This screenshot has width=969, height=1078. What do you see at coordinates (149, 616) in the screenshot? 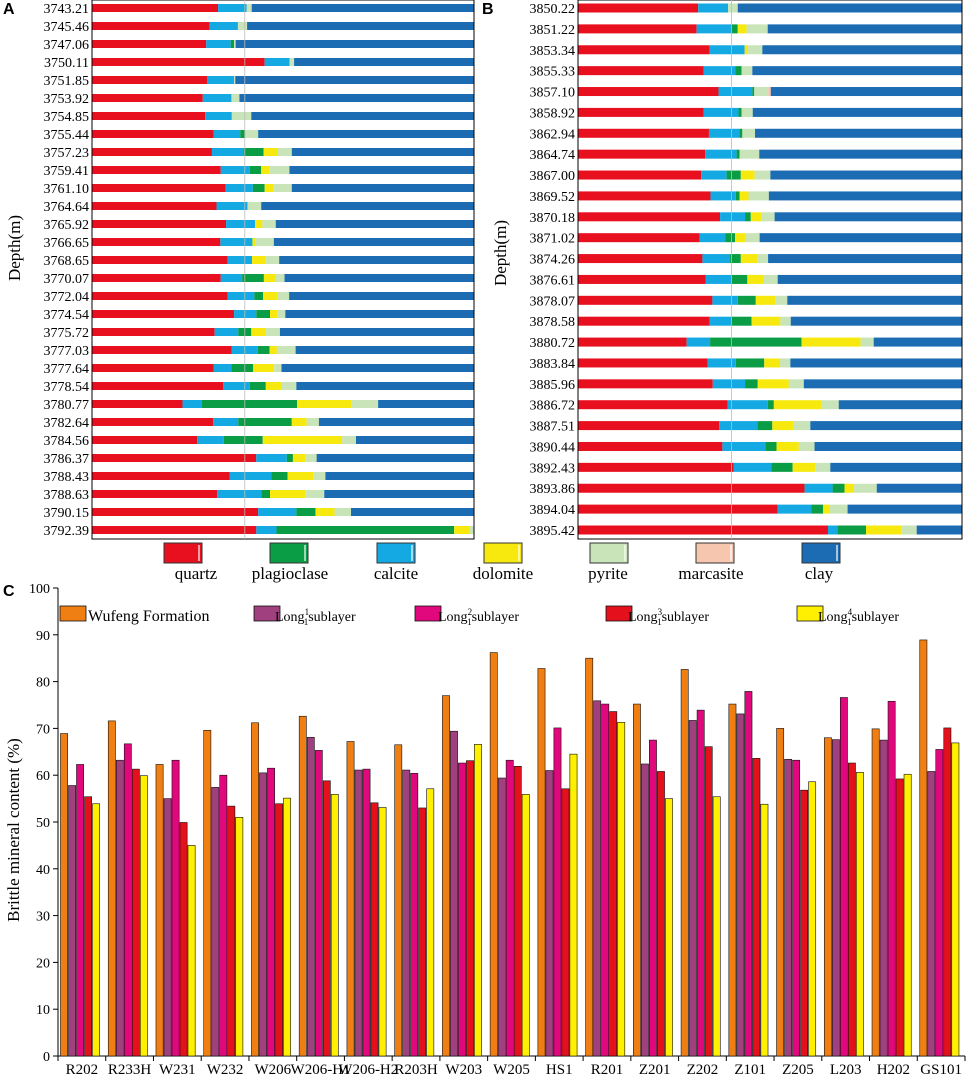
I see `legend-label-wufeng: Wufeng Formation` at bounding box center [149, 616].